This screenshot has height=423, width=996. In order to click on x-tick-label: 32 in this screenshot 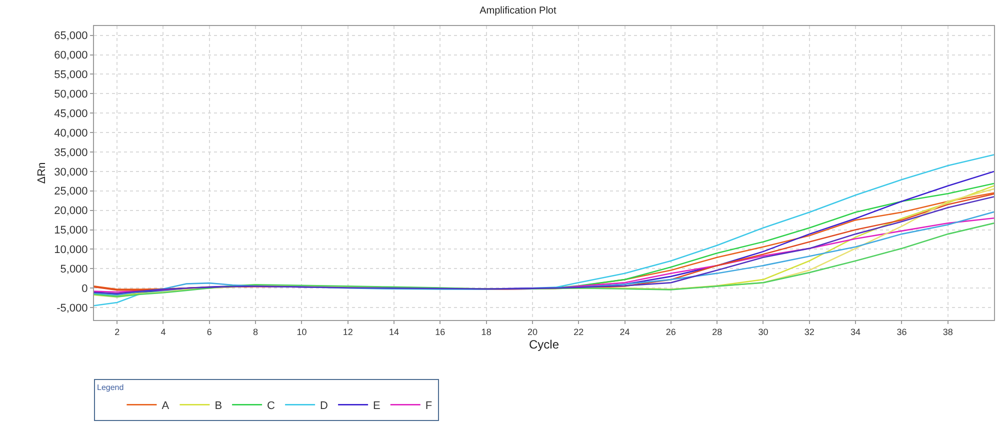, I will do `click(809, 331)`.